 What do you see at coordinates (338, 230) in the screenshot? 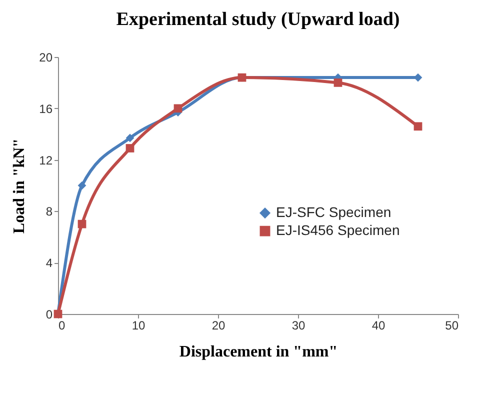
I see `legend-label: EJ-IS456 Specimen` at bounding box center [338, 230].